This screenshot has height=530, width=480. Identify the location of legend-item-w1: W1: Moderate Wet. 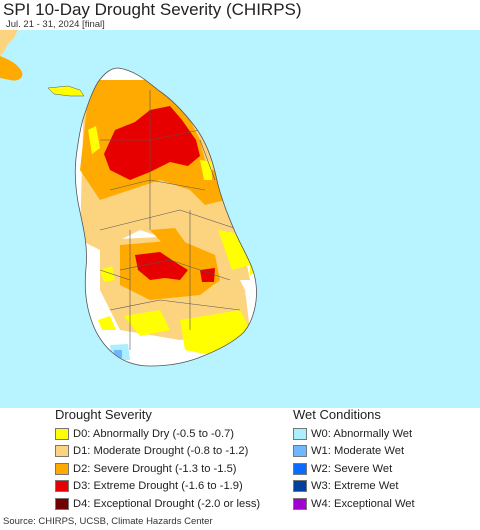
(354, 452).